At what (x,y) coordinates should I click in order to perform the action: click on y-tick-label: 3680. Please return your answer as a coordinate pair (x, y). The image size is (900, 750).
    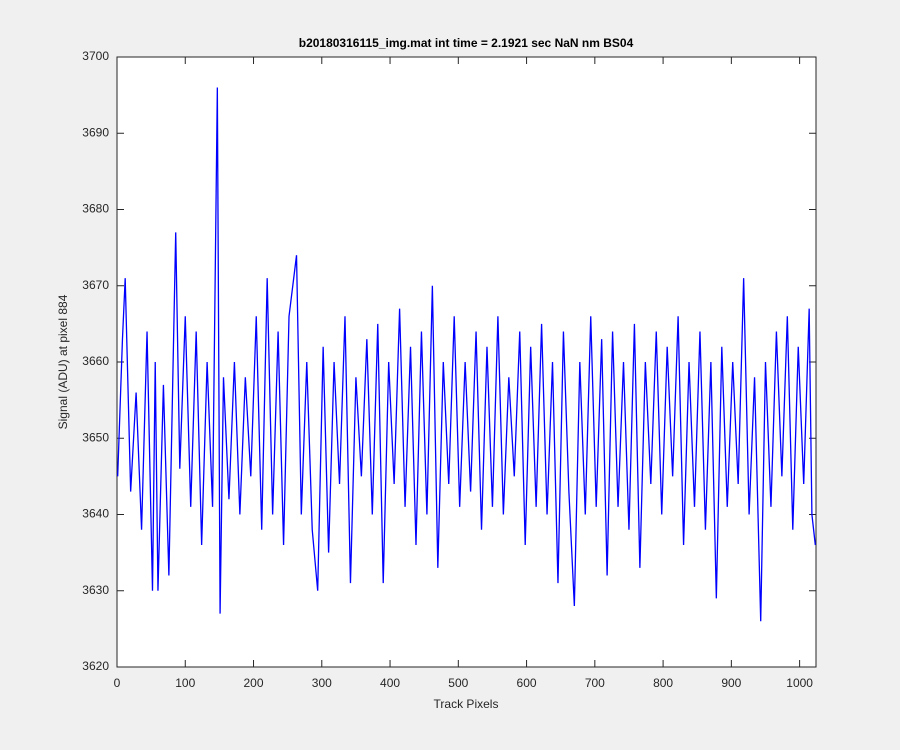
    Looking at the image, I should click on (95, 209).